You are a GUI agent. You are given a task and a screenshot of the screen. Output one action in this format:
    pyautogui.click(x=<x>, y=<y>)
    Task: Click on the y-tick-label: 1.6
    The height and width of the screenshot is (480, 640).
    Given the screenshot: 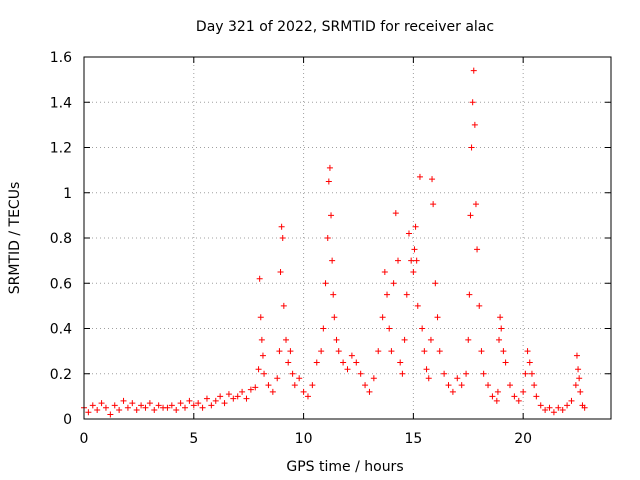 What is the action you would take?
    pyautogui.click(x=61, y=58)
    